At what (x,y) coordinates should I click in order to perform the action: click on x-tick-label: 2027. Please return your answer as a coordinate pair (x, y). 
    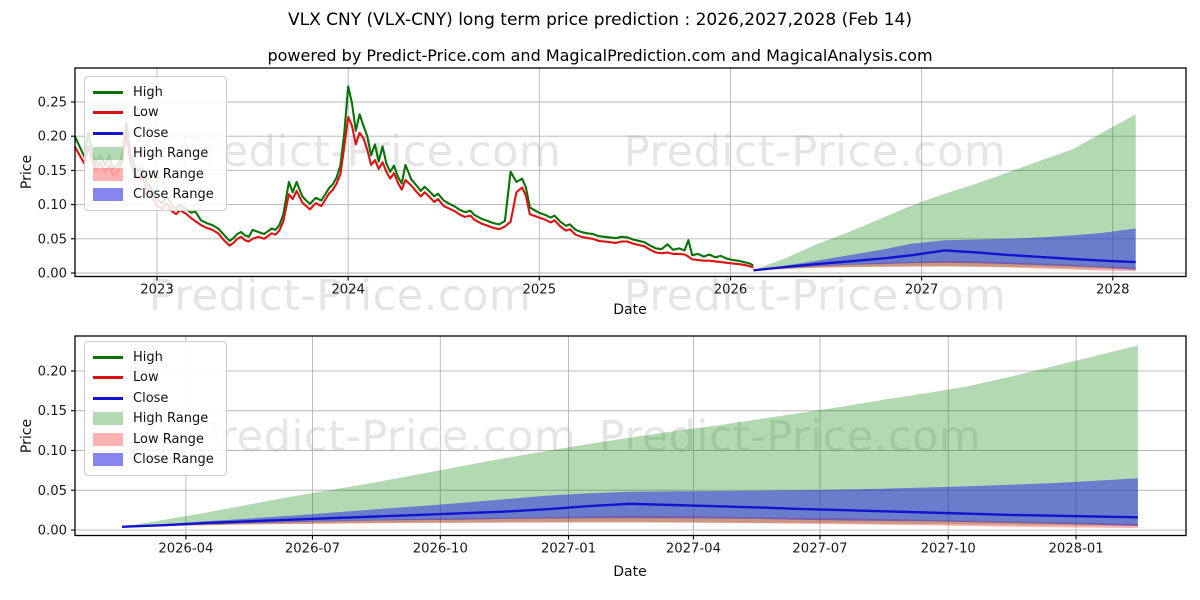
    Looking at the image, I should click on (922, 290).